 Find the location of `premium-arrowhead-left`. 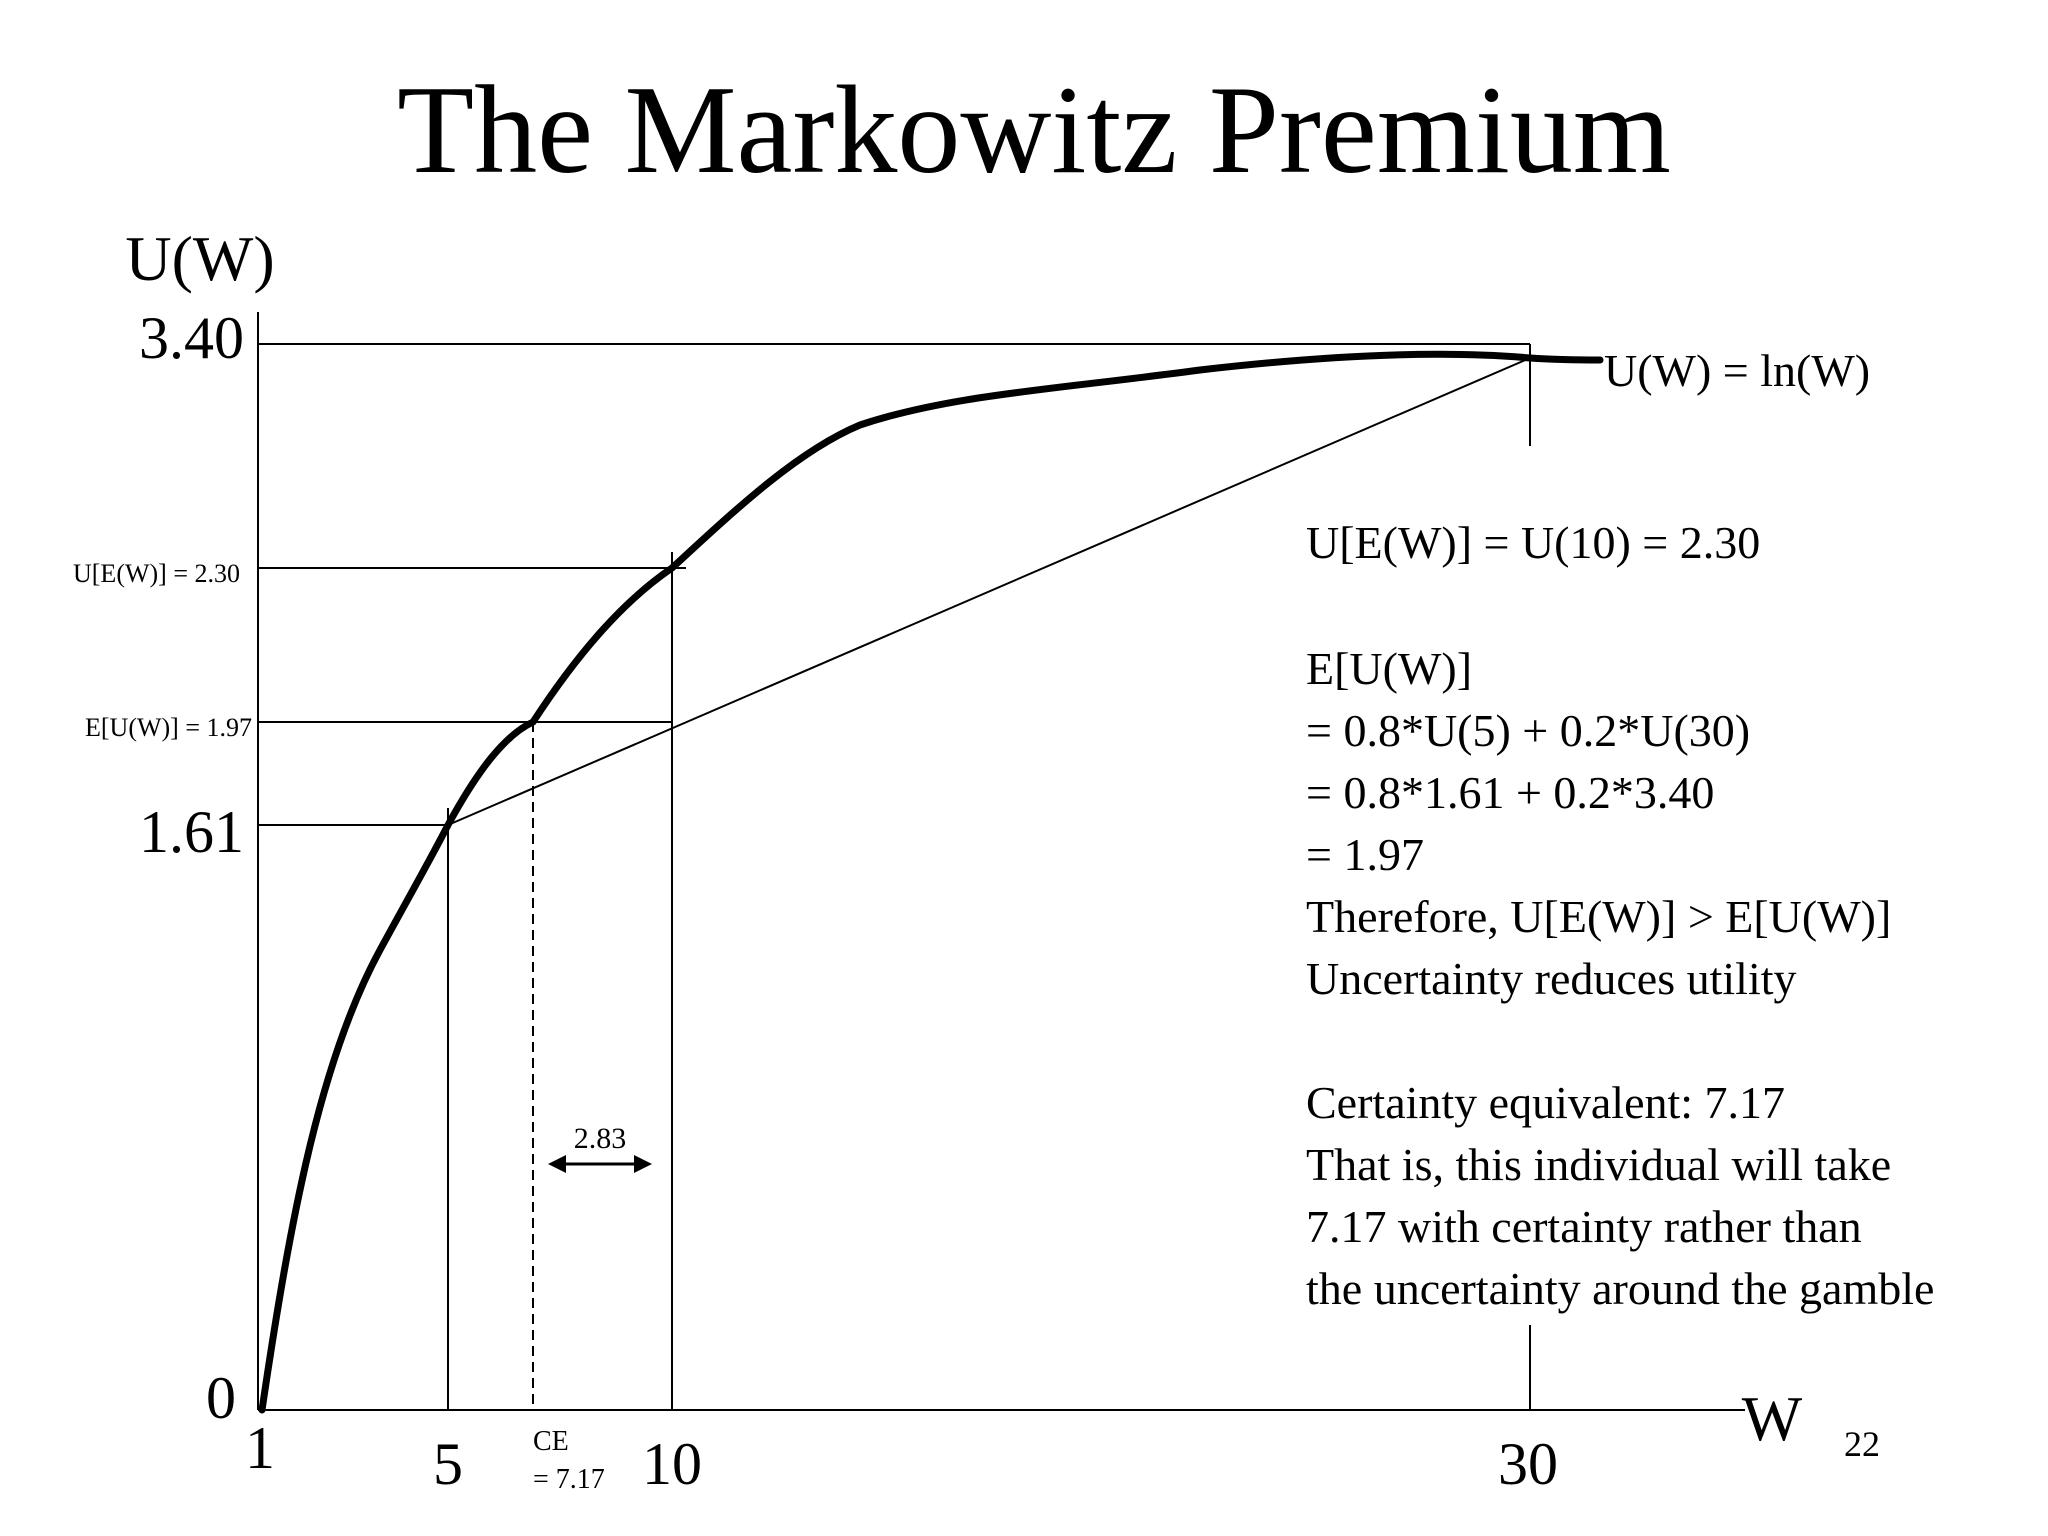

premium-arrowhead-left is located at coordinates (557, 1164).